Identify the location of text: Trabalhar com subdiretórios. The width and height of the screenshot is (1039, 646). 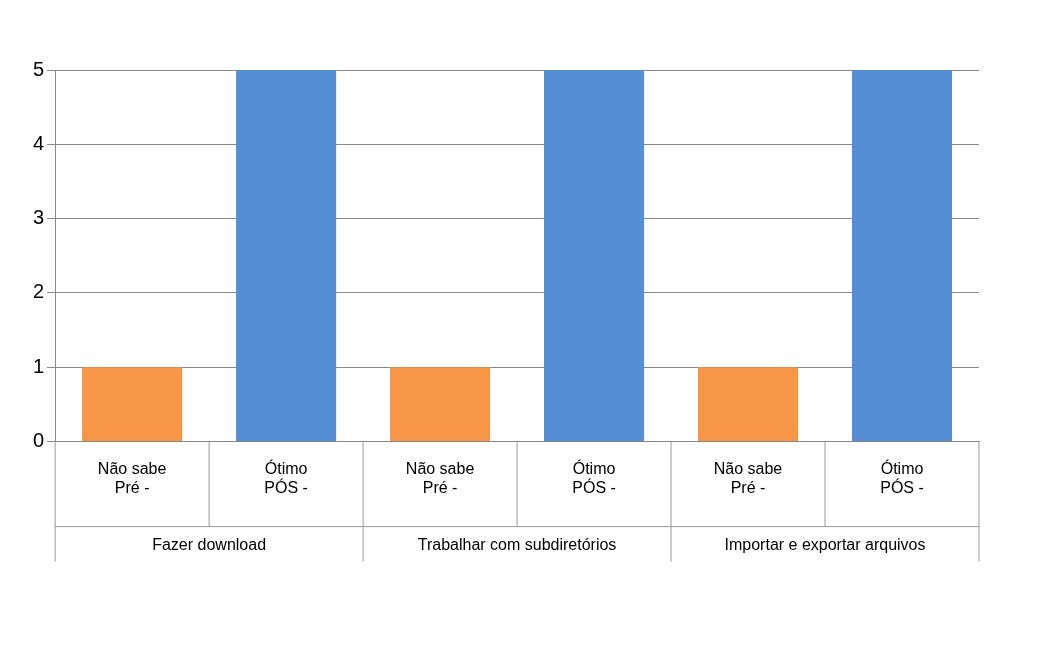
(517, 545).